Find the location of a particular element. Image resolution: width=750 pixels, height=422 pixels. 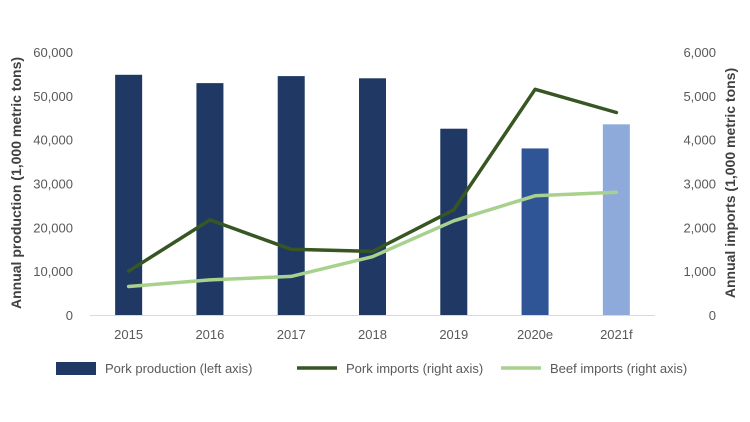

x-tick-label: 2021f is located at coordinates (616, 334).